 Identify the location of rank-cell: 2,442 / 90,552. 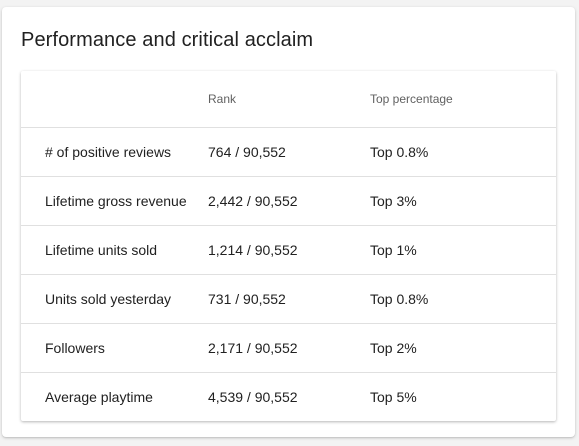
(289, 201).